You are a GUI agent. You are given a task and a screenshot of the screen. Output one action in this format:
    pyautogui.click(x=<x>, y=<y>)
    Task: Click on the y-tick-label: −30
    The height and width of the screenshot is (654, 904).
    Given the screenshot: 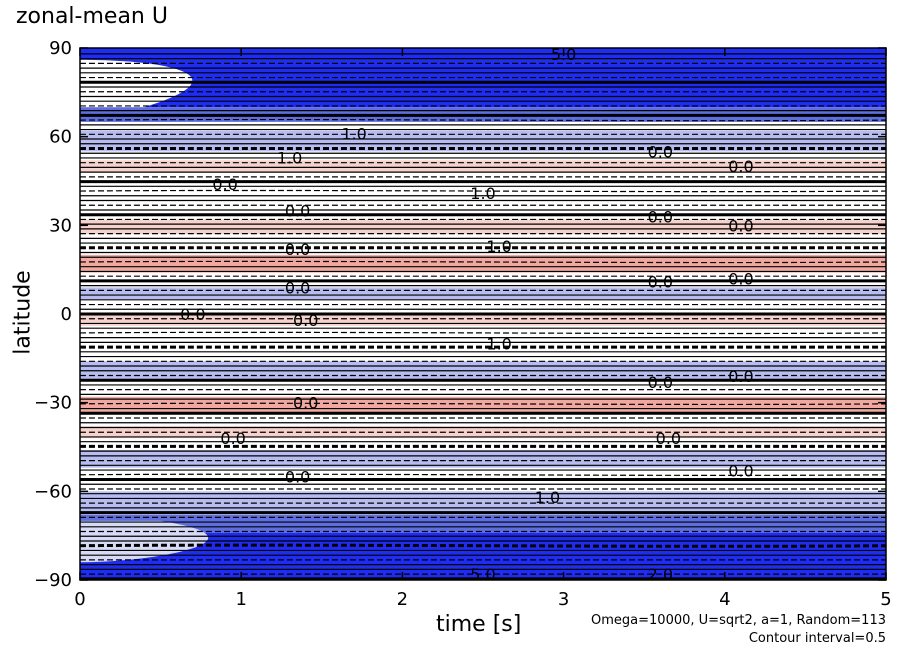 What is the action you would take?
    pyautogui.click(x=53, y=403)
    